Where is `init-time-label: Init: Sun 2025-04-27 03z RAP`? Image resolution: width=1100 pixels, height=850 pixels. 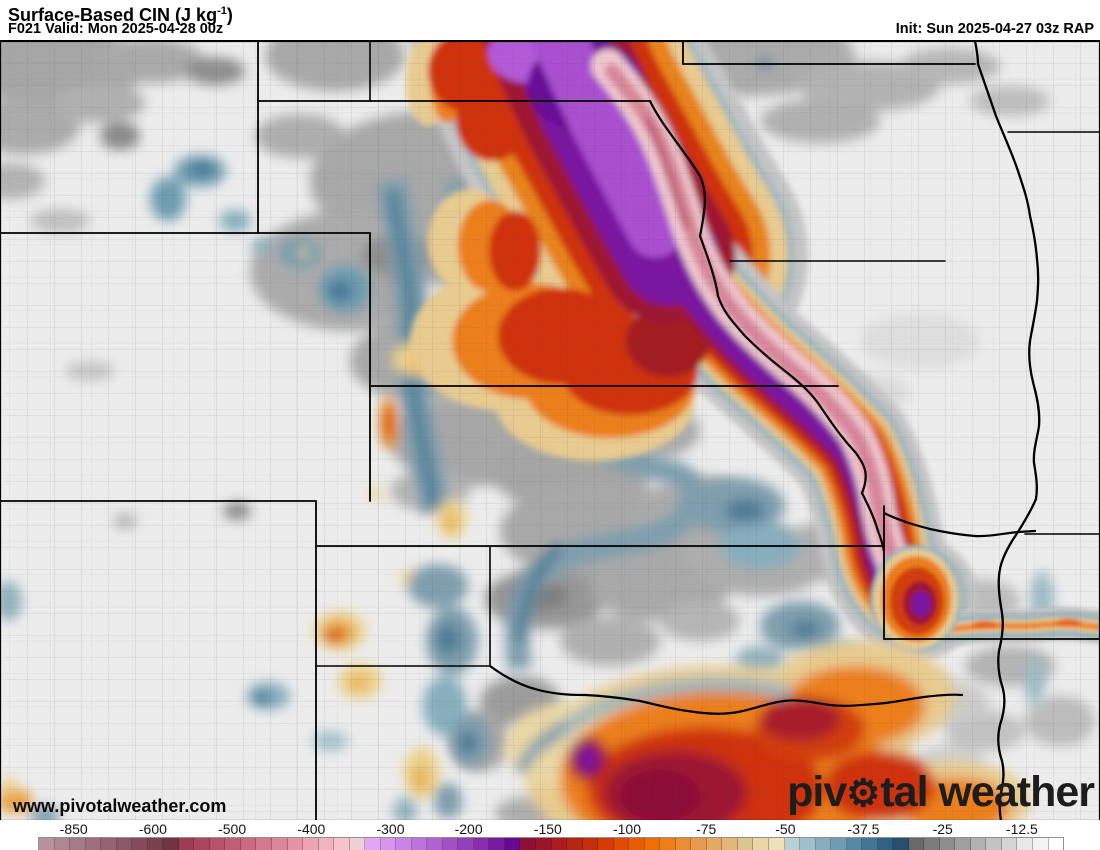
init-time-label: Init: Sun 2025-04-27 03z RAP is located at coordinates (994, 29).